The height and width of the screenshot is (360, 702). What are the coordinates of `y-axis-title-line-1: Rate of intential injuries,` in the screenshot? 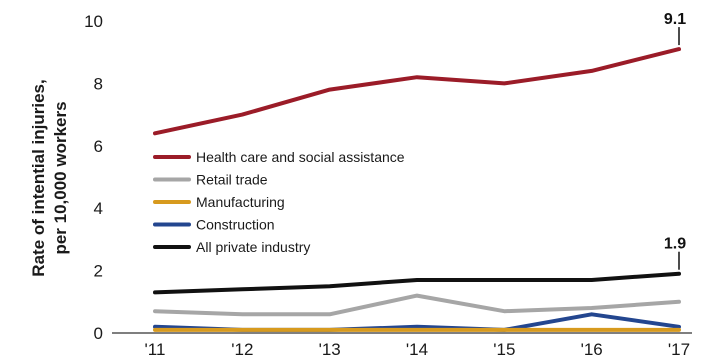 It's located at (38, 177).